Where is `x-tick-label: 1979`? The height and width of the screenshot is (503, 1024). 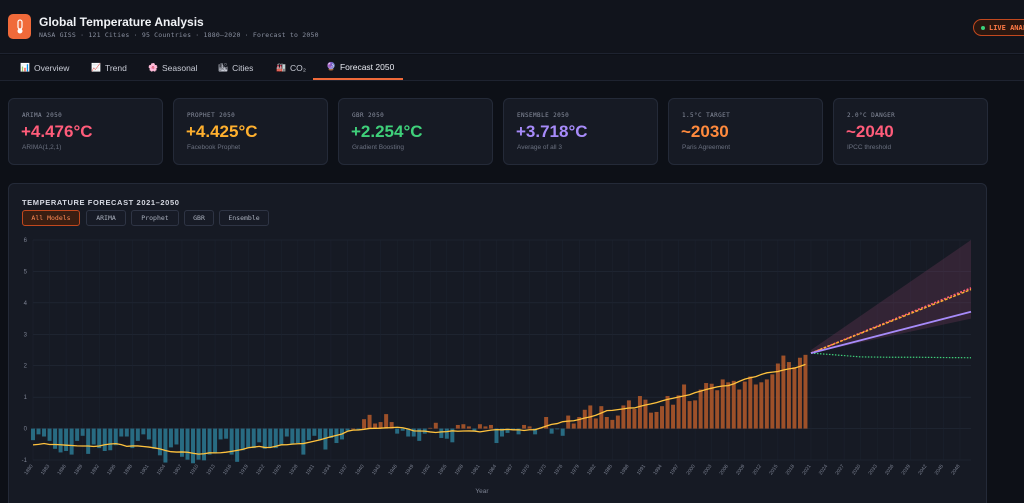 x-tick-label: 1979 is located at coordinates (575, 470).